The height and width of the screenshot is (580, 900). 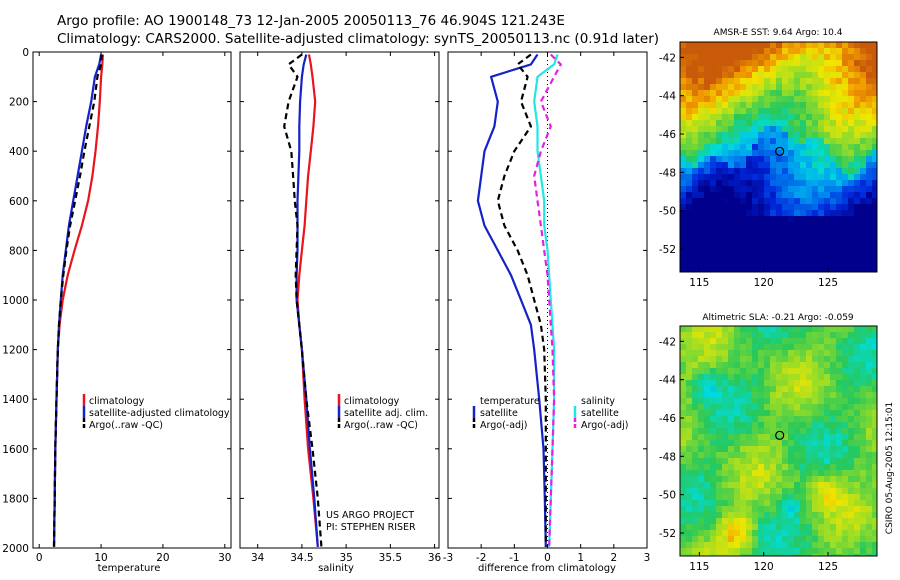 I want to click on x-tick-label: -2, so click(x=481, y=558).